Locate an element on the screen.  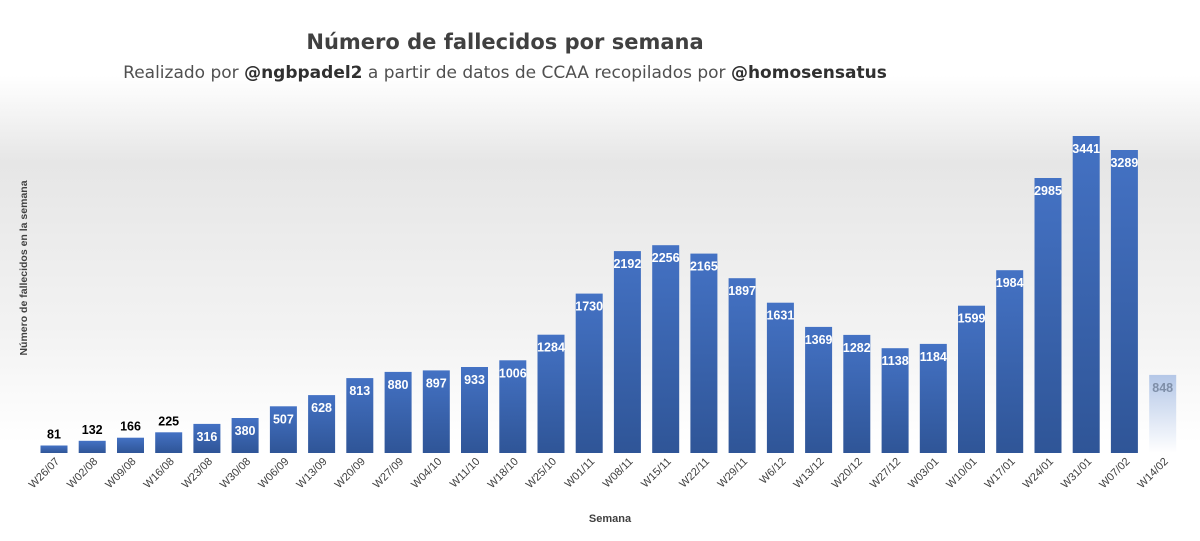
value-label: 3289 is located at coordinates (1124, 163).